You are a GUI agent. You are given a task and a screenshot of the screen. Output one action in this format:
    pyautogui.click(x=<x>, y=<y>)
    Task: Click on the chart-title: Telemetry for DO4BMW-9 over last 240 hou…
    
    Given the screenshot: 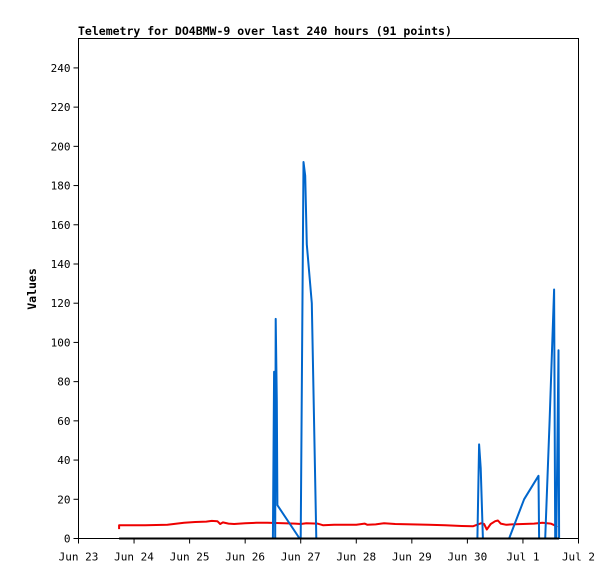 What is the action you would take?
    pyautogui.click(x=265, y=31)
    